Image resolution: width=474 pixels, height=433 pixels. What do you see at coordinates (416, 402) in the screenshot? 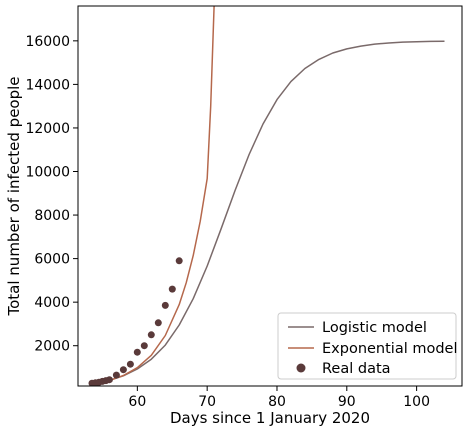
I see `x-tick-label: 100` at bounding box center [416, 402].